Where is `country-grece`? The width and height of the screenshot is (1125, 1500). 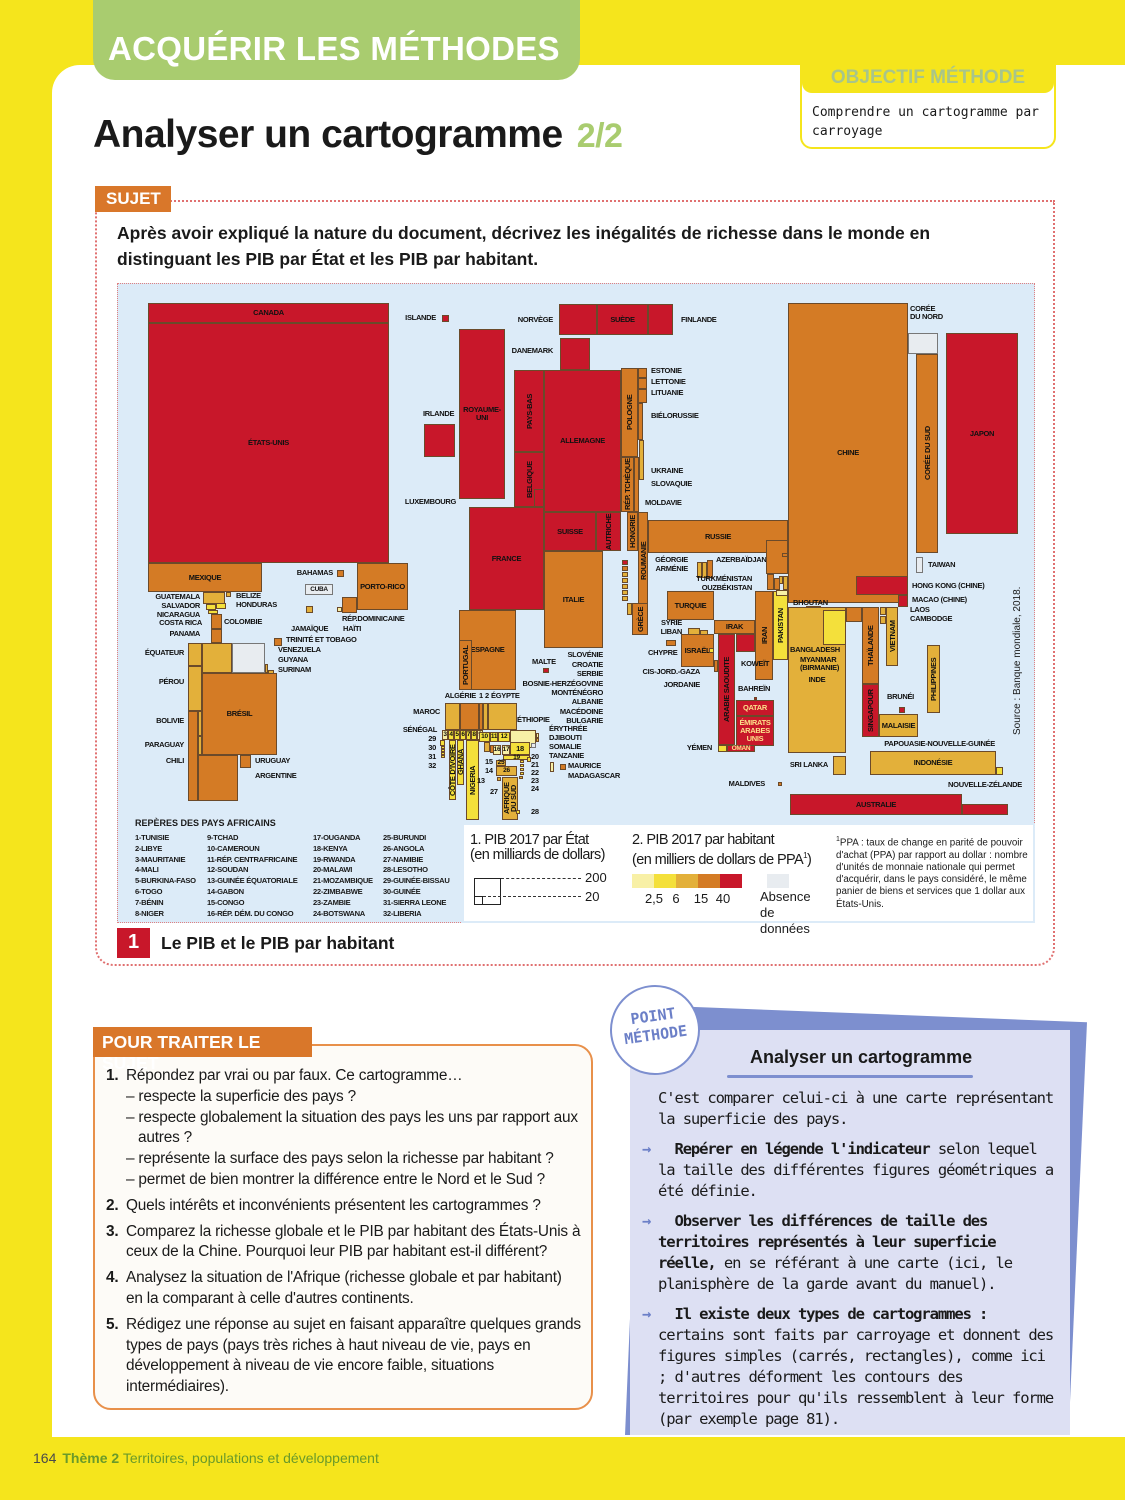 country-grece is located at coordinates (640, 619).